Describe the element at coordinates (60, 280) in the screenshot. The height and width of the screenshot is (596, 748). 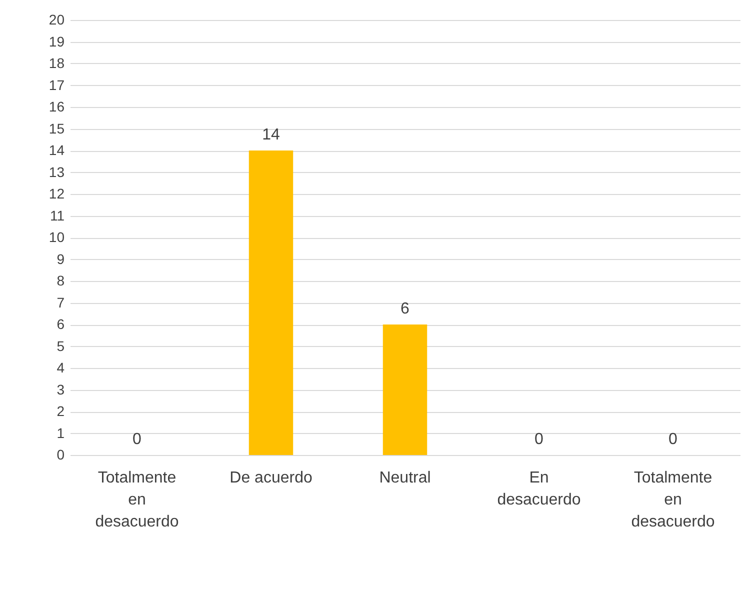
I see `y-tick-label: 8` at that location.